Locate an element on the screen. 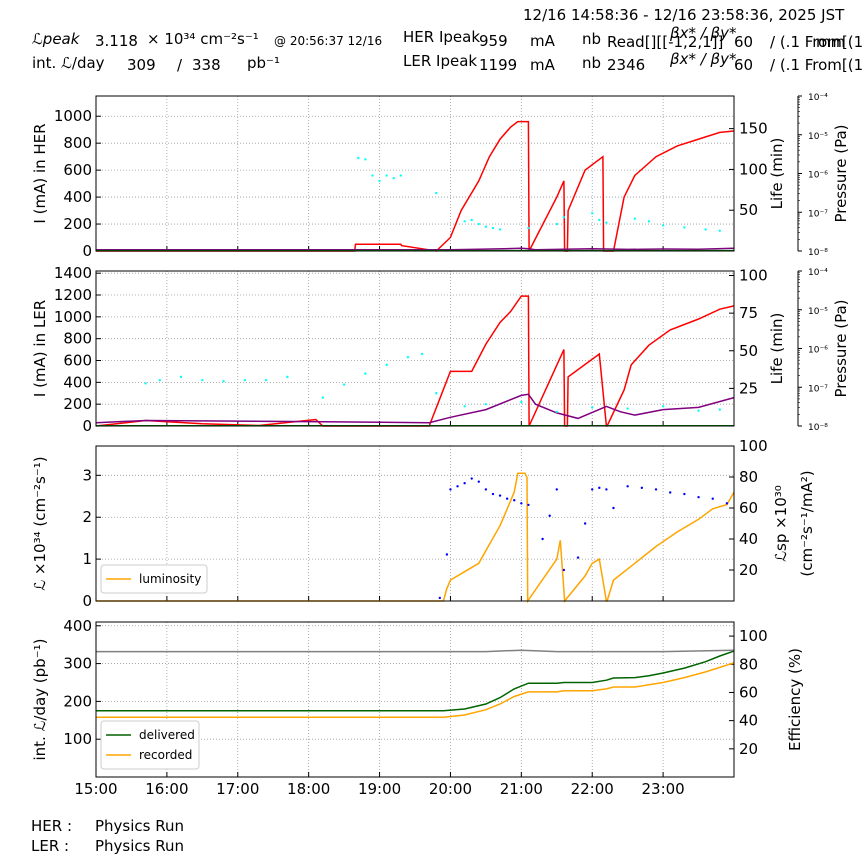 Image resolution: width=864 pixels, height=864 pixels. x-tick-label: 15:00 is located at coordinates (95, 789).